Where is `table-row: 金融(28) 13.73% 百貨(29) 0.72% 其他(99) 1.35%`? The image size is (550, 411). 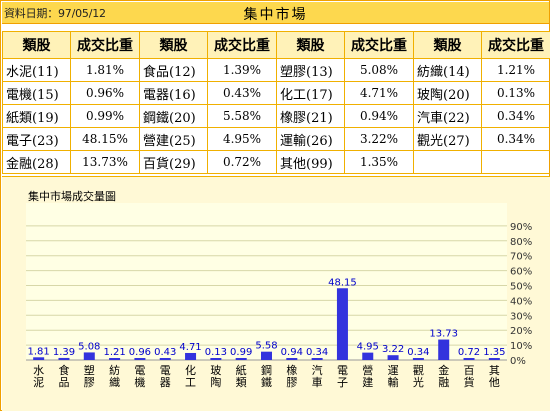
table-row: 金融(28) 13.73% 百貨(29) 0.72% 其他(99) 1.35% is located at coordinates (276, 162).